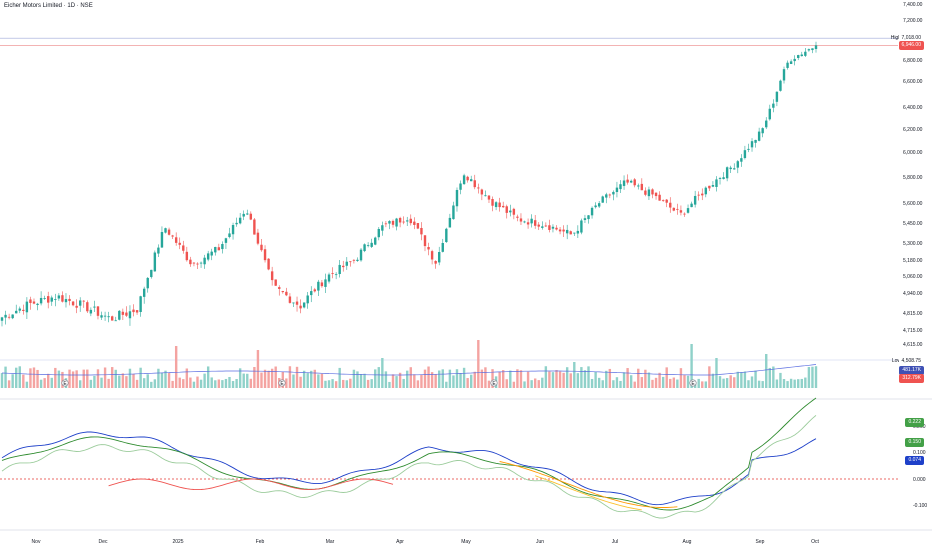 The width and height of the screenshot is (932, 550). Describe the element at coordinates (760, 542) in the screenshot. I see `time-tick-label: Sep` at that location.